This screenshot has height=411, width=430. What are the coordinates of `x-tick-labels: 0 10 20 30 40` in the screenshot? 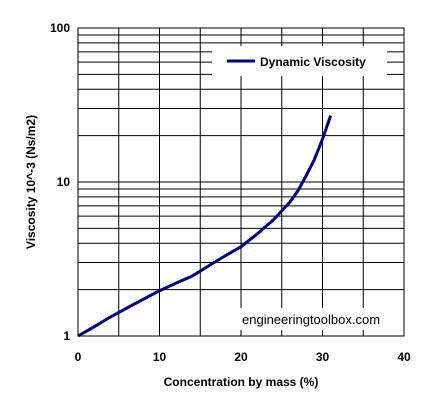 It's located at (243, 357).